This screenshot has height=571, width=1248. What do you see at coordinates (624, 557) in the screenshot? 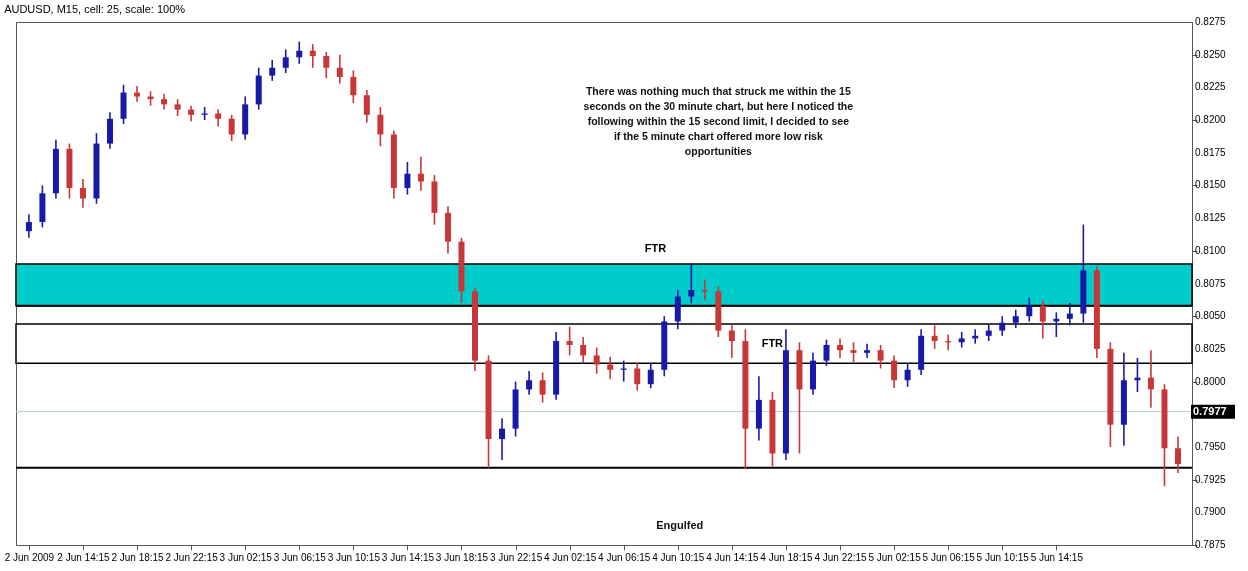
I see `x-tick-label: 4 Jun 06:15` at bounding box center [624, 557].